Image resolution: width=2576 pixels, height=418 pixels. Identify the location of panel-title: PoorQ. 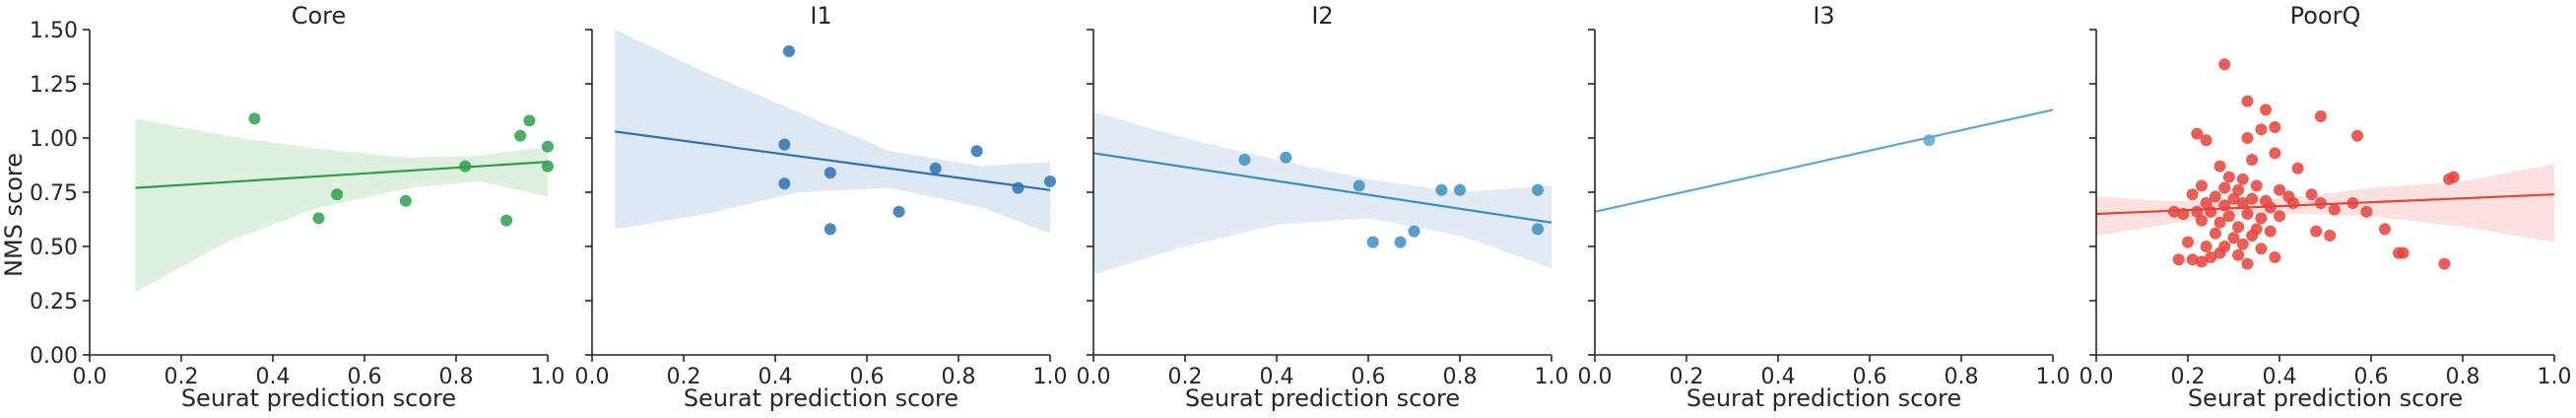
(2326, 16).